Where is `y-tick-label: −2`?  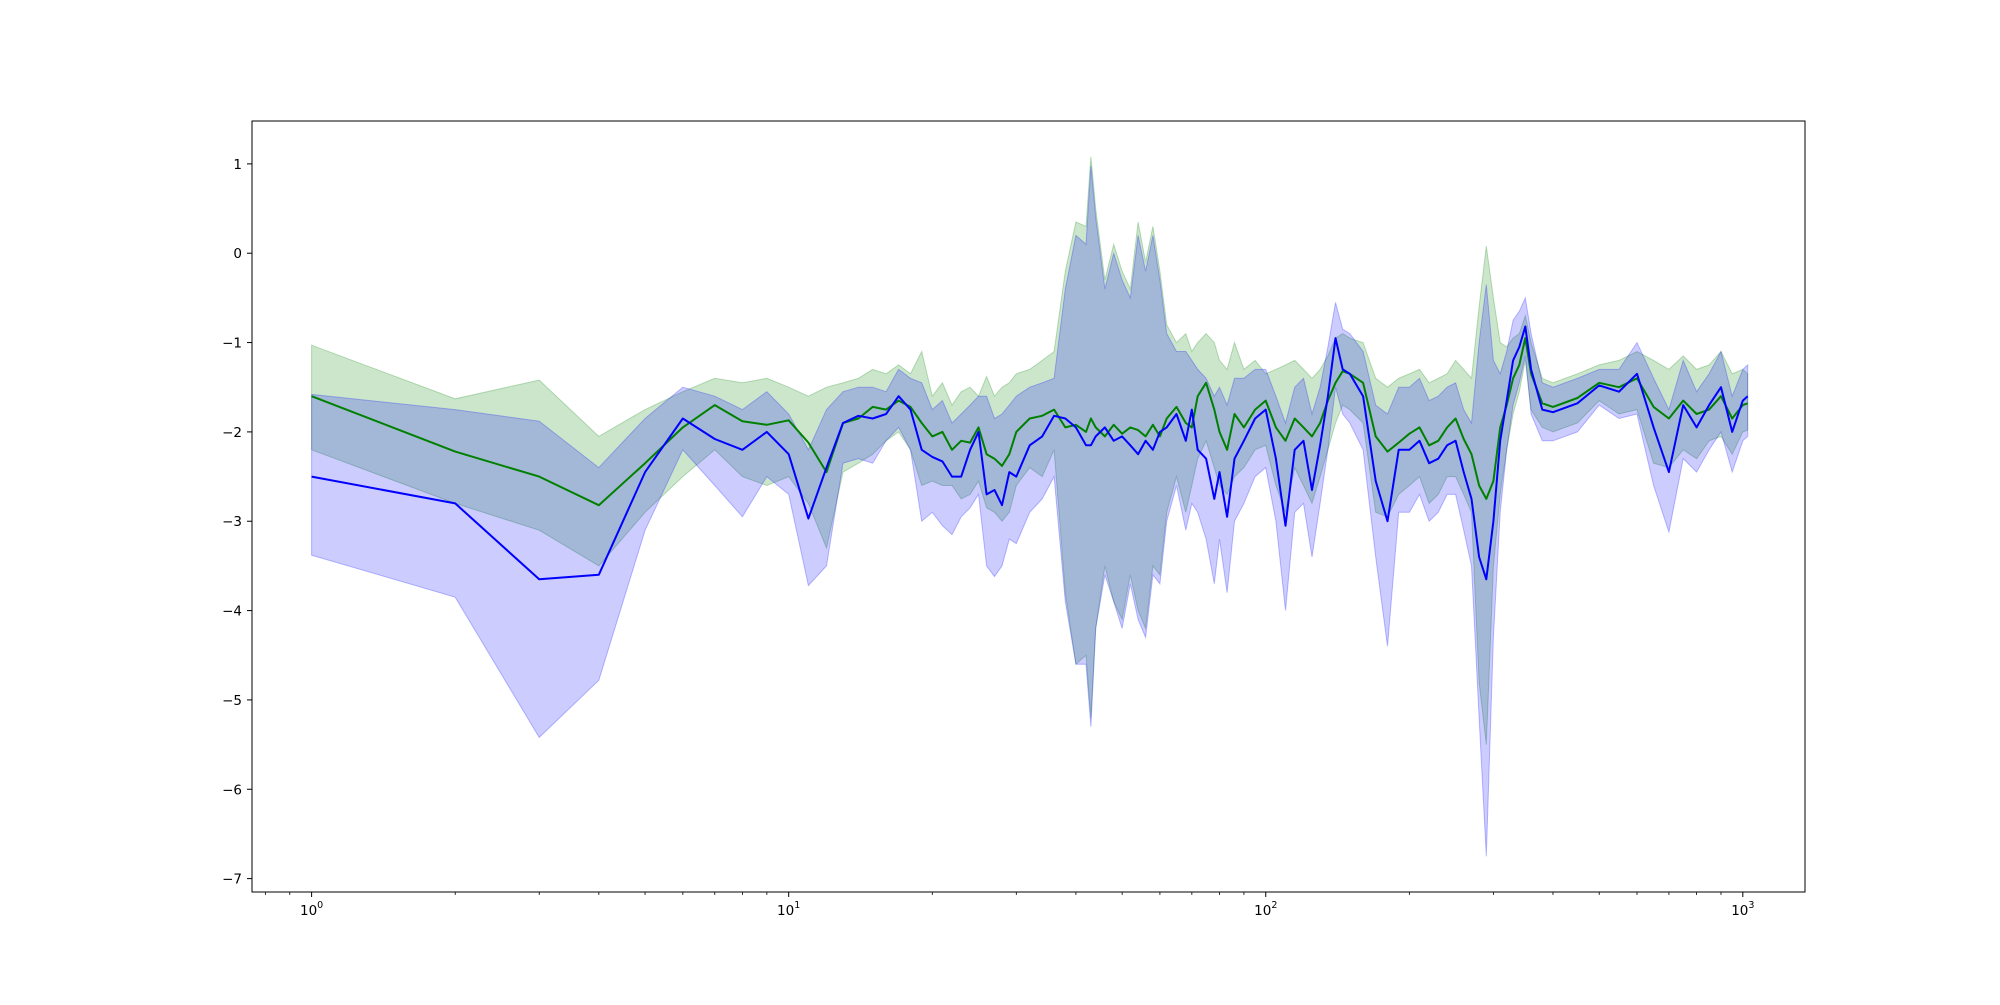 y-tick-label: −2 is located at coordinates (232, 433).